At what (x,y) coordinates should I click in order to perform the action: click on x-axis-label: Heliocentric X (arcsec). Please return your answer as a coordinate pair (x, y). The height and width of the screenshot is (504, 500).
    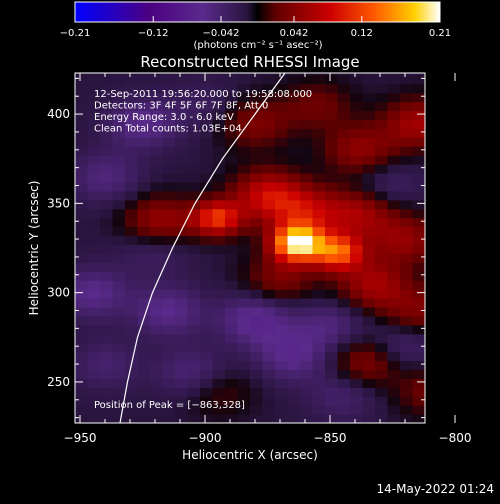
    Looking at the image, I should click on (250, 455).